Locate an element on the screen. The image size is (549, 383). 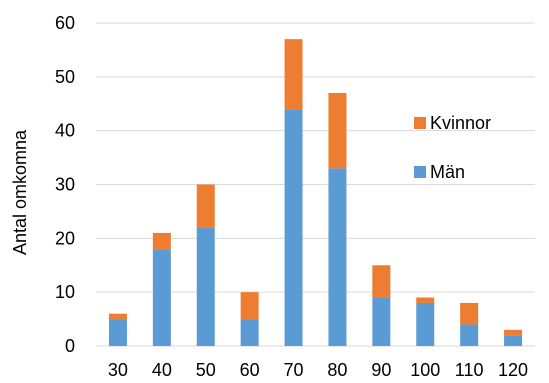
legend-label-man: Män is located at coordinates (447, 172).